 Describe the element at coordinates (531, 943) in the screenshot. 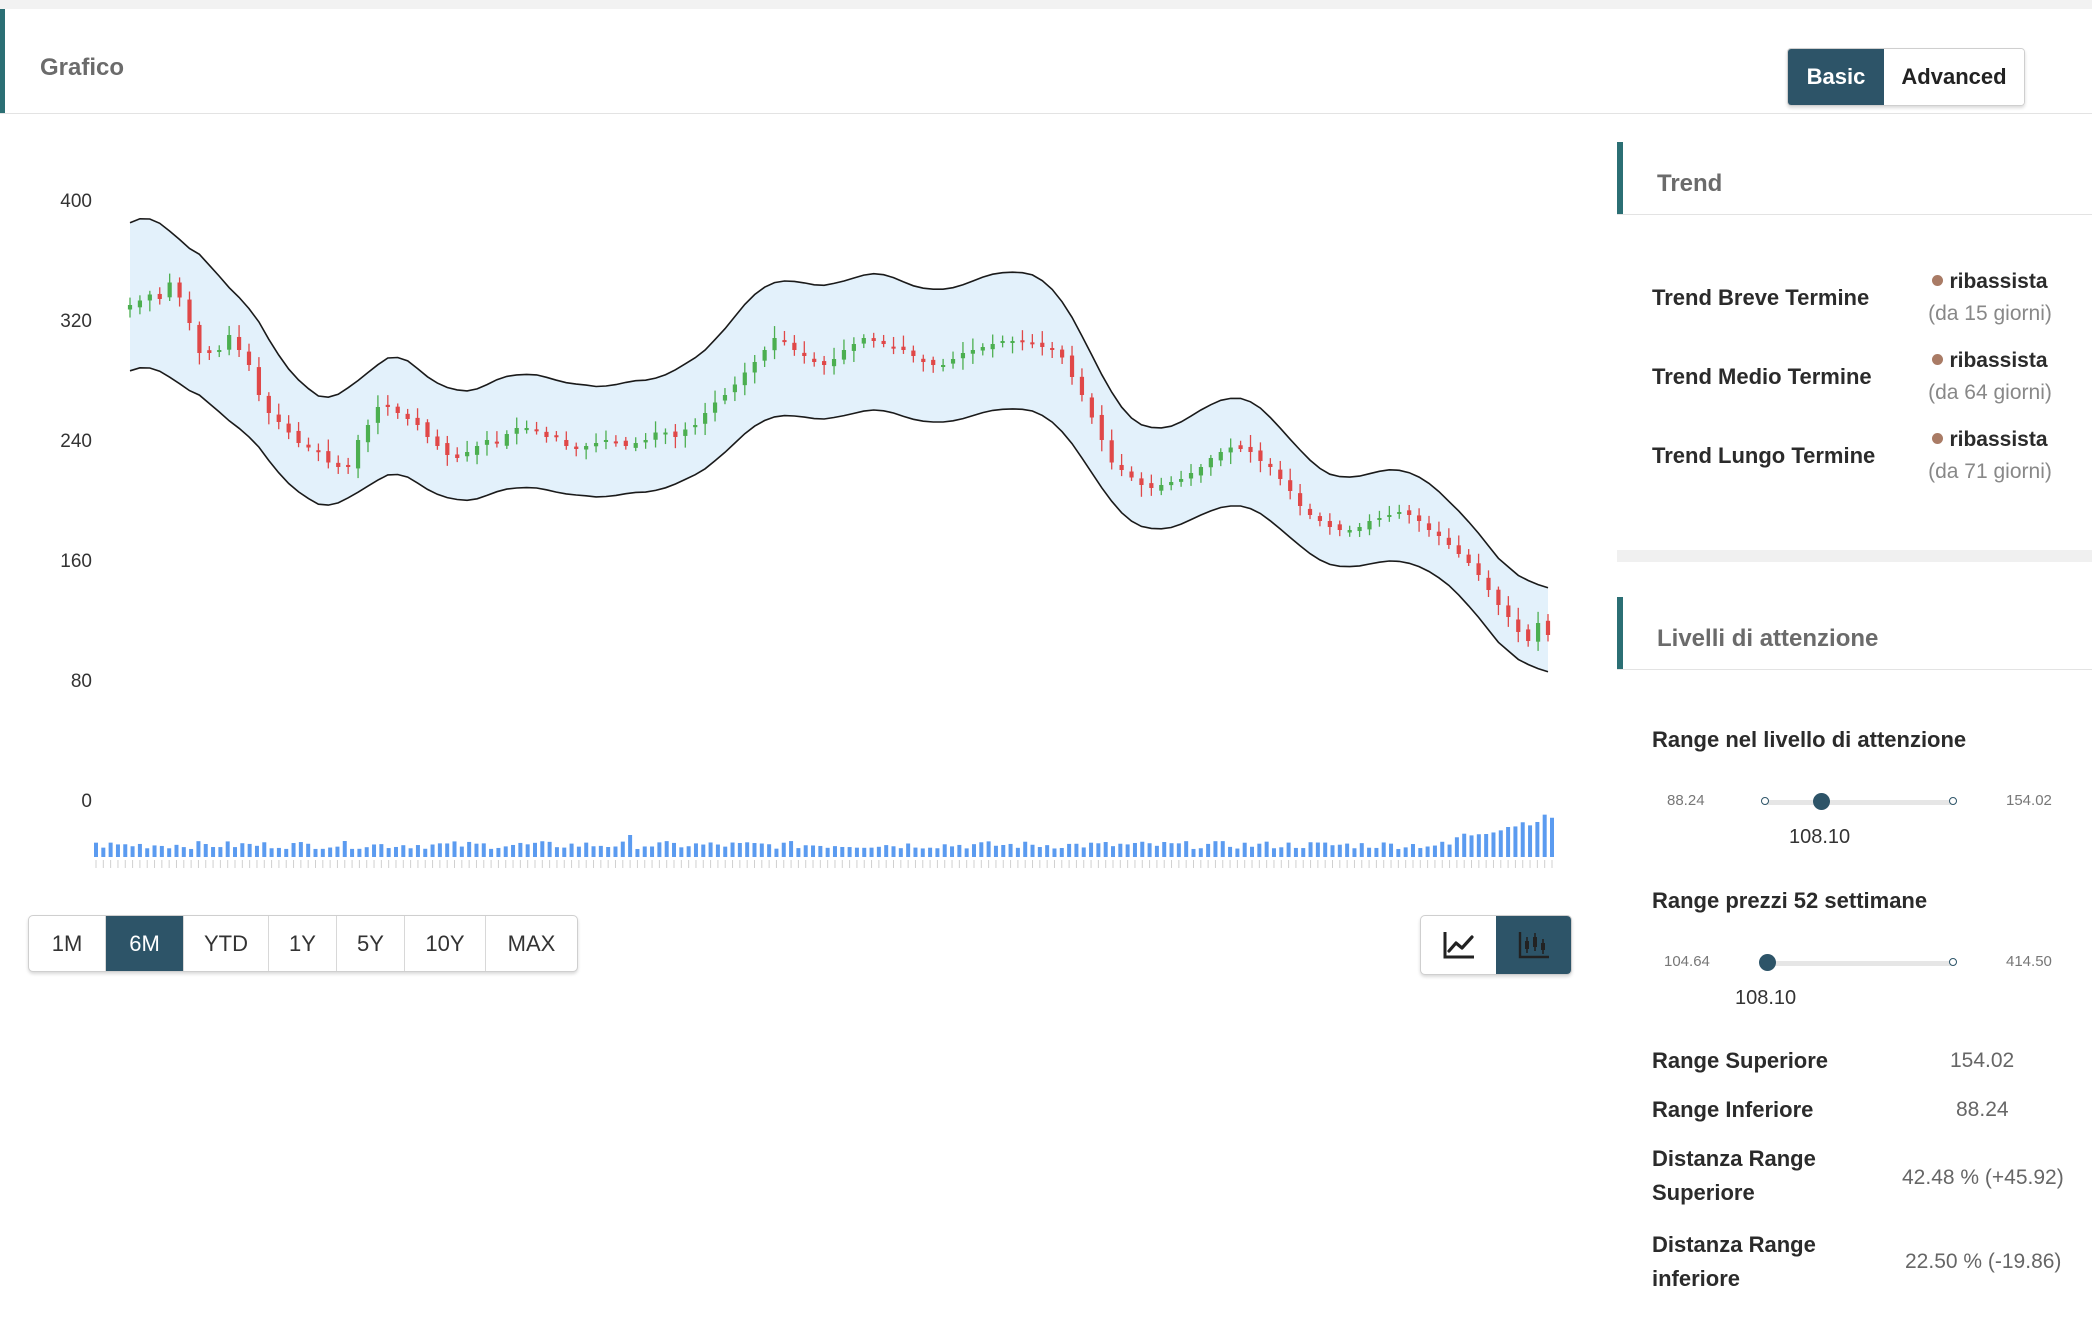

I see `period-max-button: MAX` at that location.